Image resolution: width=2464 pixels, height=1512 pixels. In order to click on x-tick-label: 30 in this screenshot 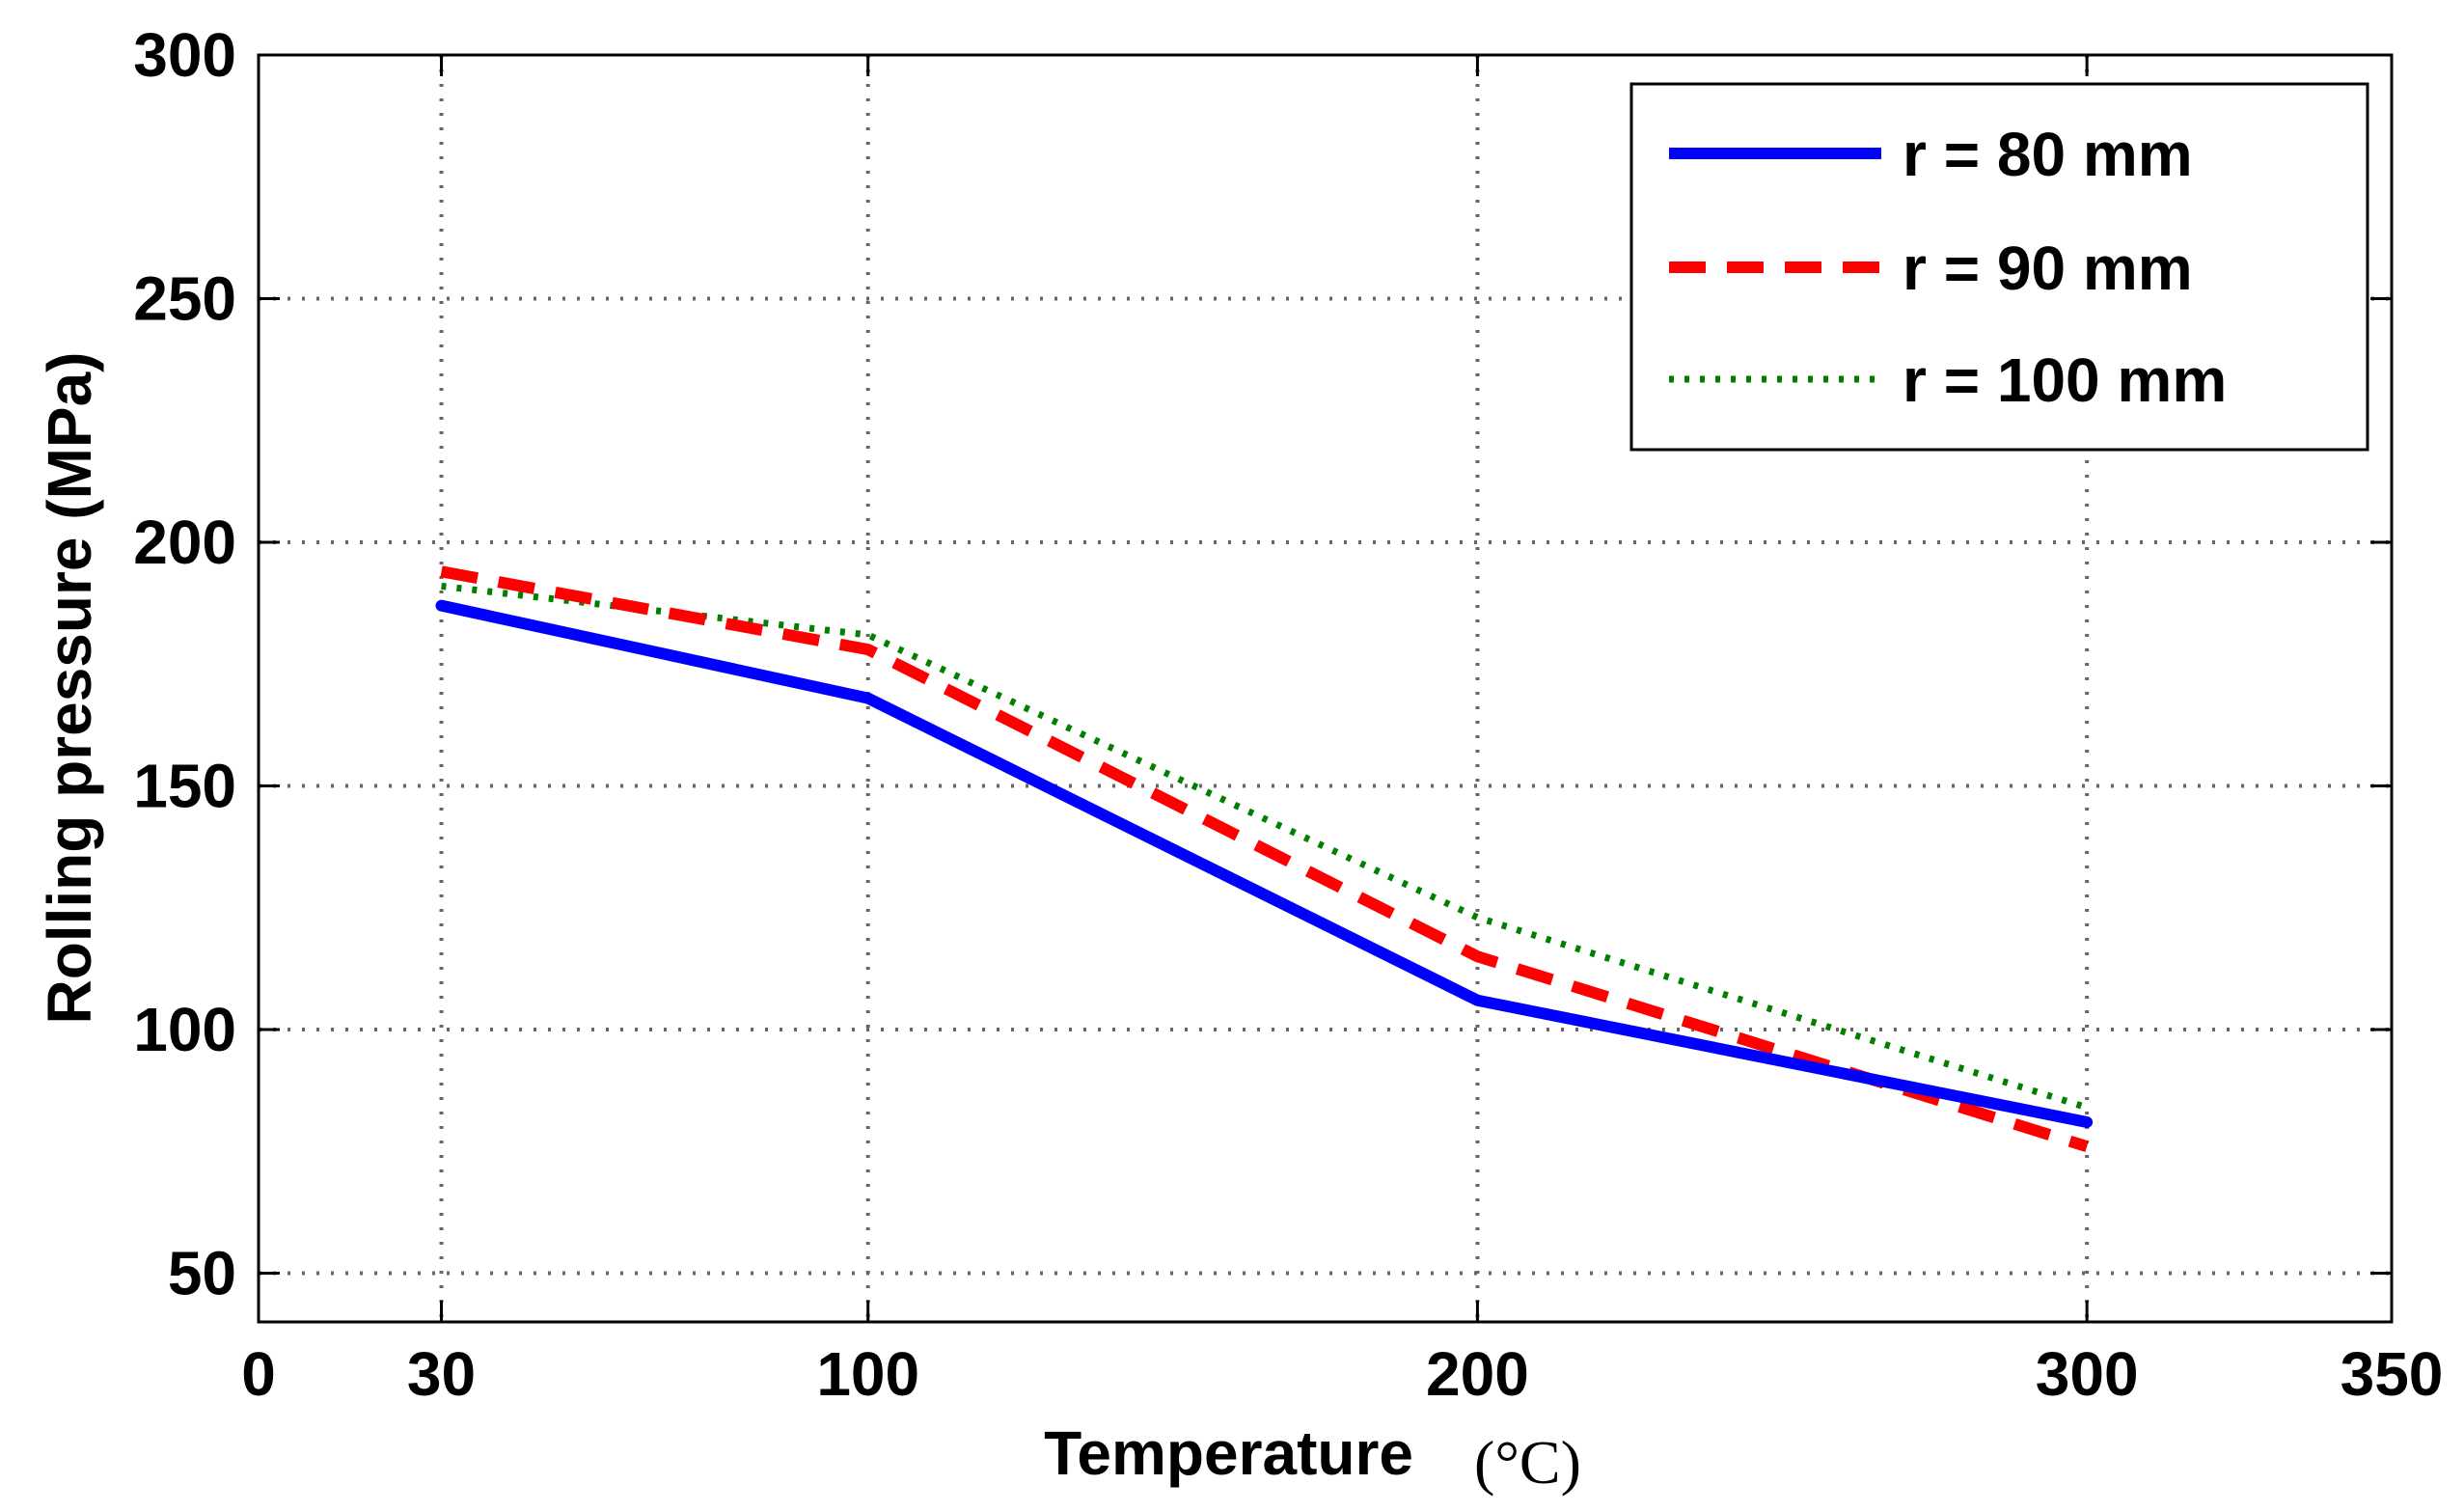, I will do `click(441, 1374)`.